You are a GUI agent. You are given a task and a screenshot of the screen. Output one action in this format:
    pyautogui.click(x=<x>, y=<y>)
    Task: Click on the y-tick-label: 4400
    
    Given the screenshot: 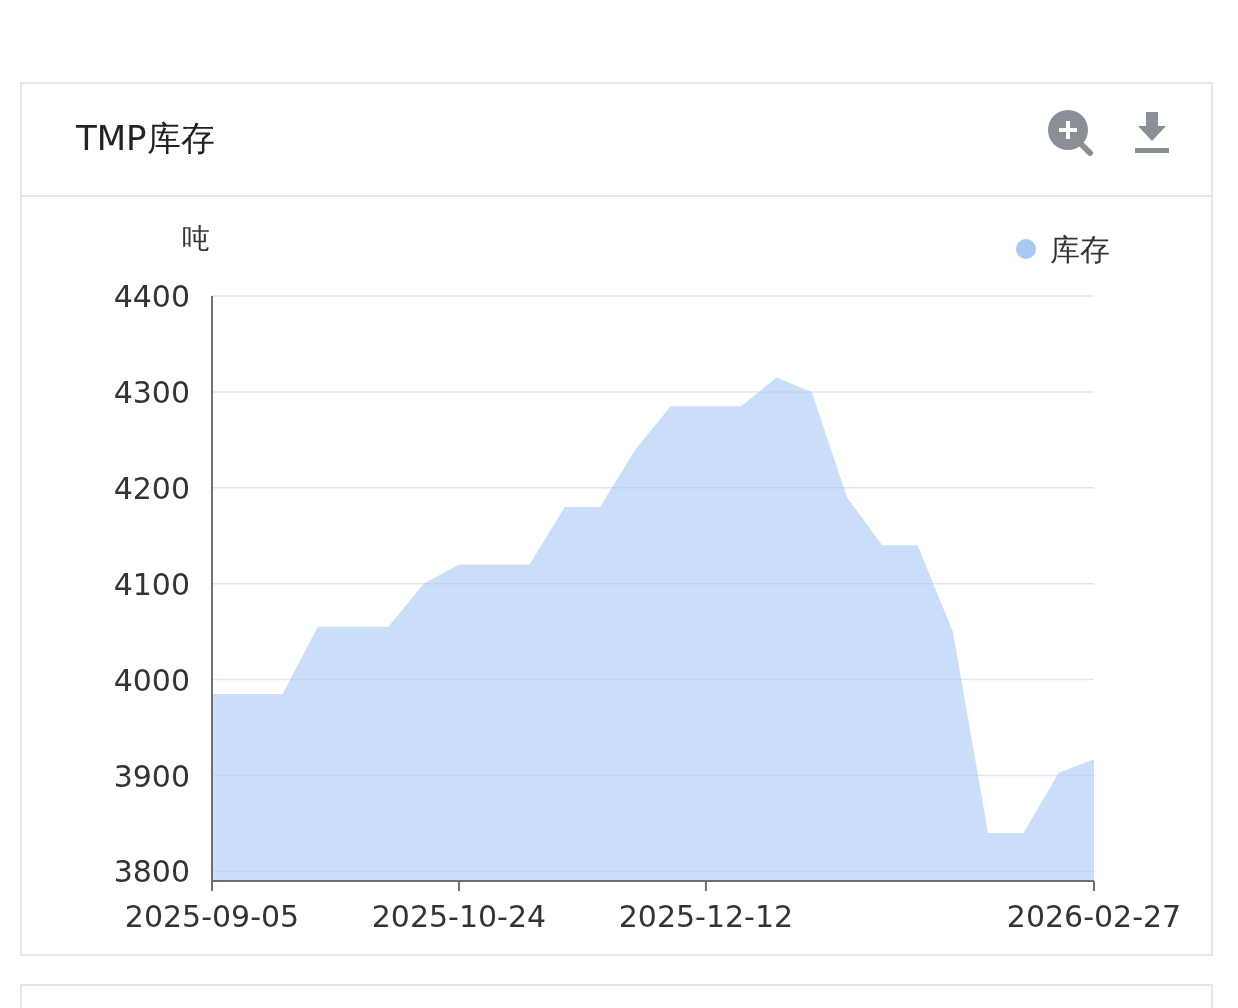 What is the action you would take?
    pyautogui.click(x=151, y=296)
    